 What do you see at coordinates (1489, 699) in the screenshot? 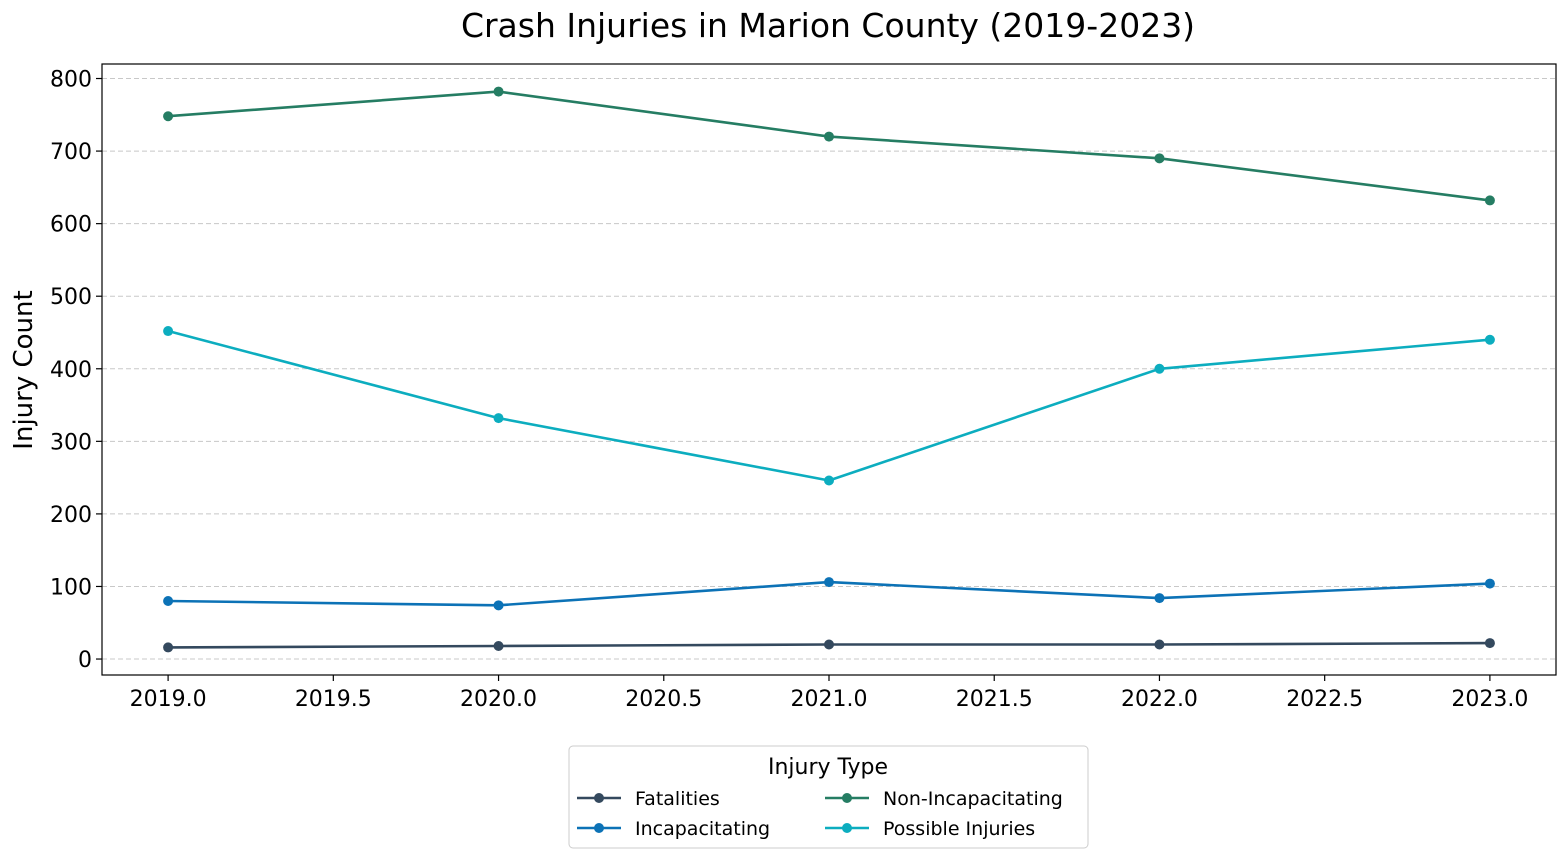
I see `x-tick-label: 2023.0` at bounding box center [1489, 699].